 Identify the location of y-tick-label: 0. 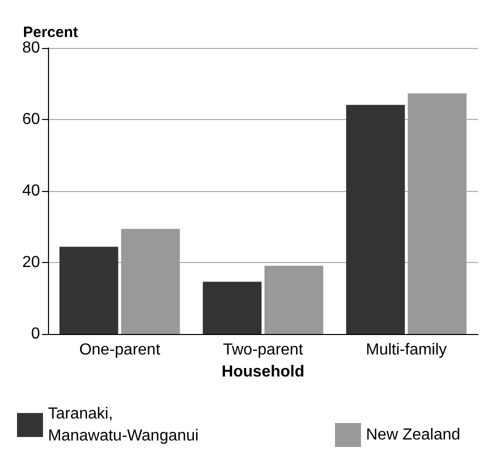
(35, 334).